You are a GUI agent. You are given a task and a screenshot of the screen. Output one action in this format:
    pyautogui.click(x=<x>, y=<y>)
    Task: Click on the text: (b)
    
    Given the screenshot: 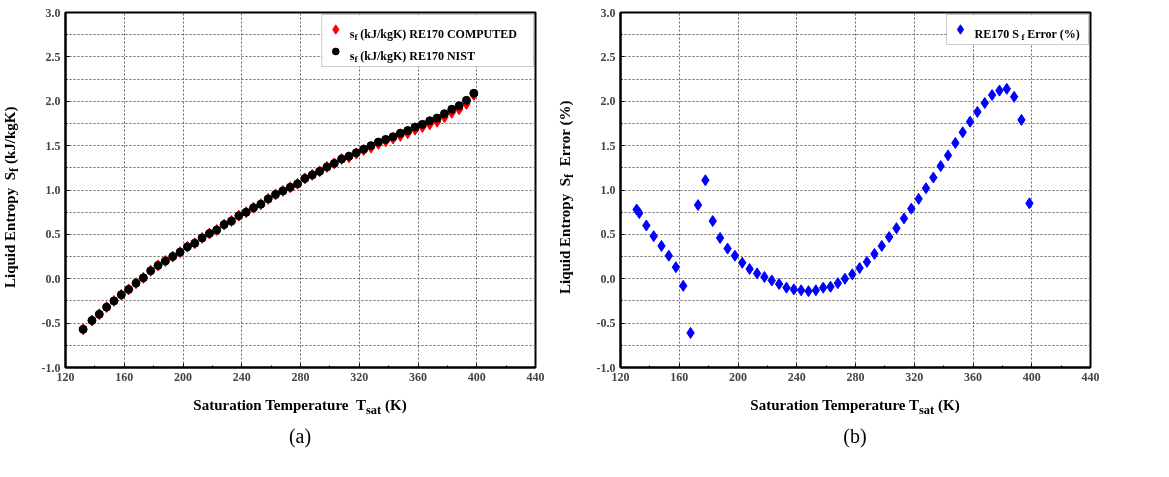 What is the action you would take?
    pyautogui.click(x=855, y=436)
    